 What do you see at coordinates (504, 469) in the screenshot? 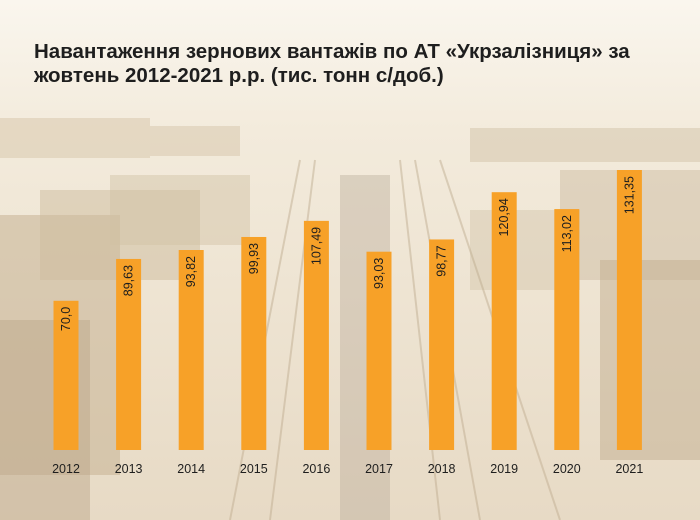
I see `category-label-2019: 2019` at bounding box center [504, 469].